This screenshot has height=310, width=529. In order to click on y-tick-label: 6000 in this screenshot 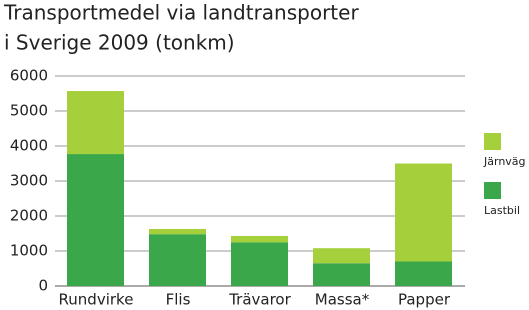, I will do `click(29, 76)`.